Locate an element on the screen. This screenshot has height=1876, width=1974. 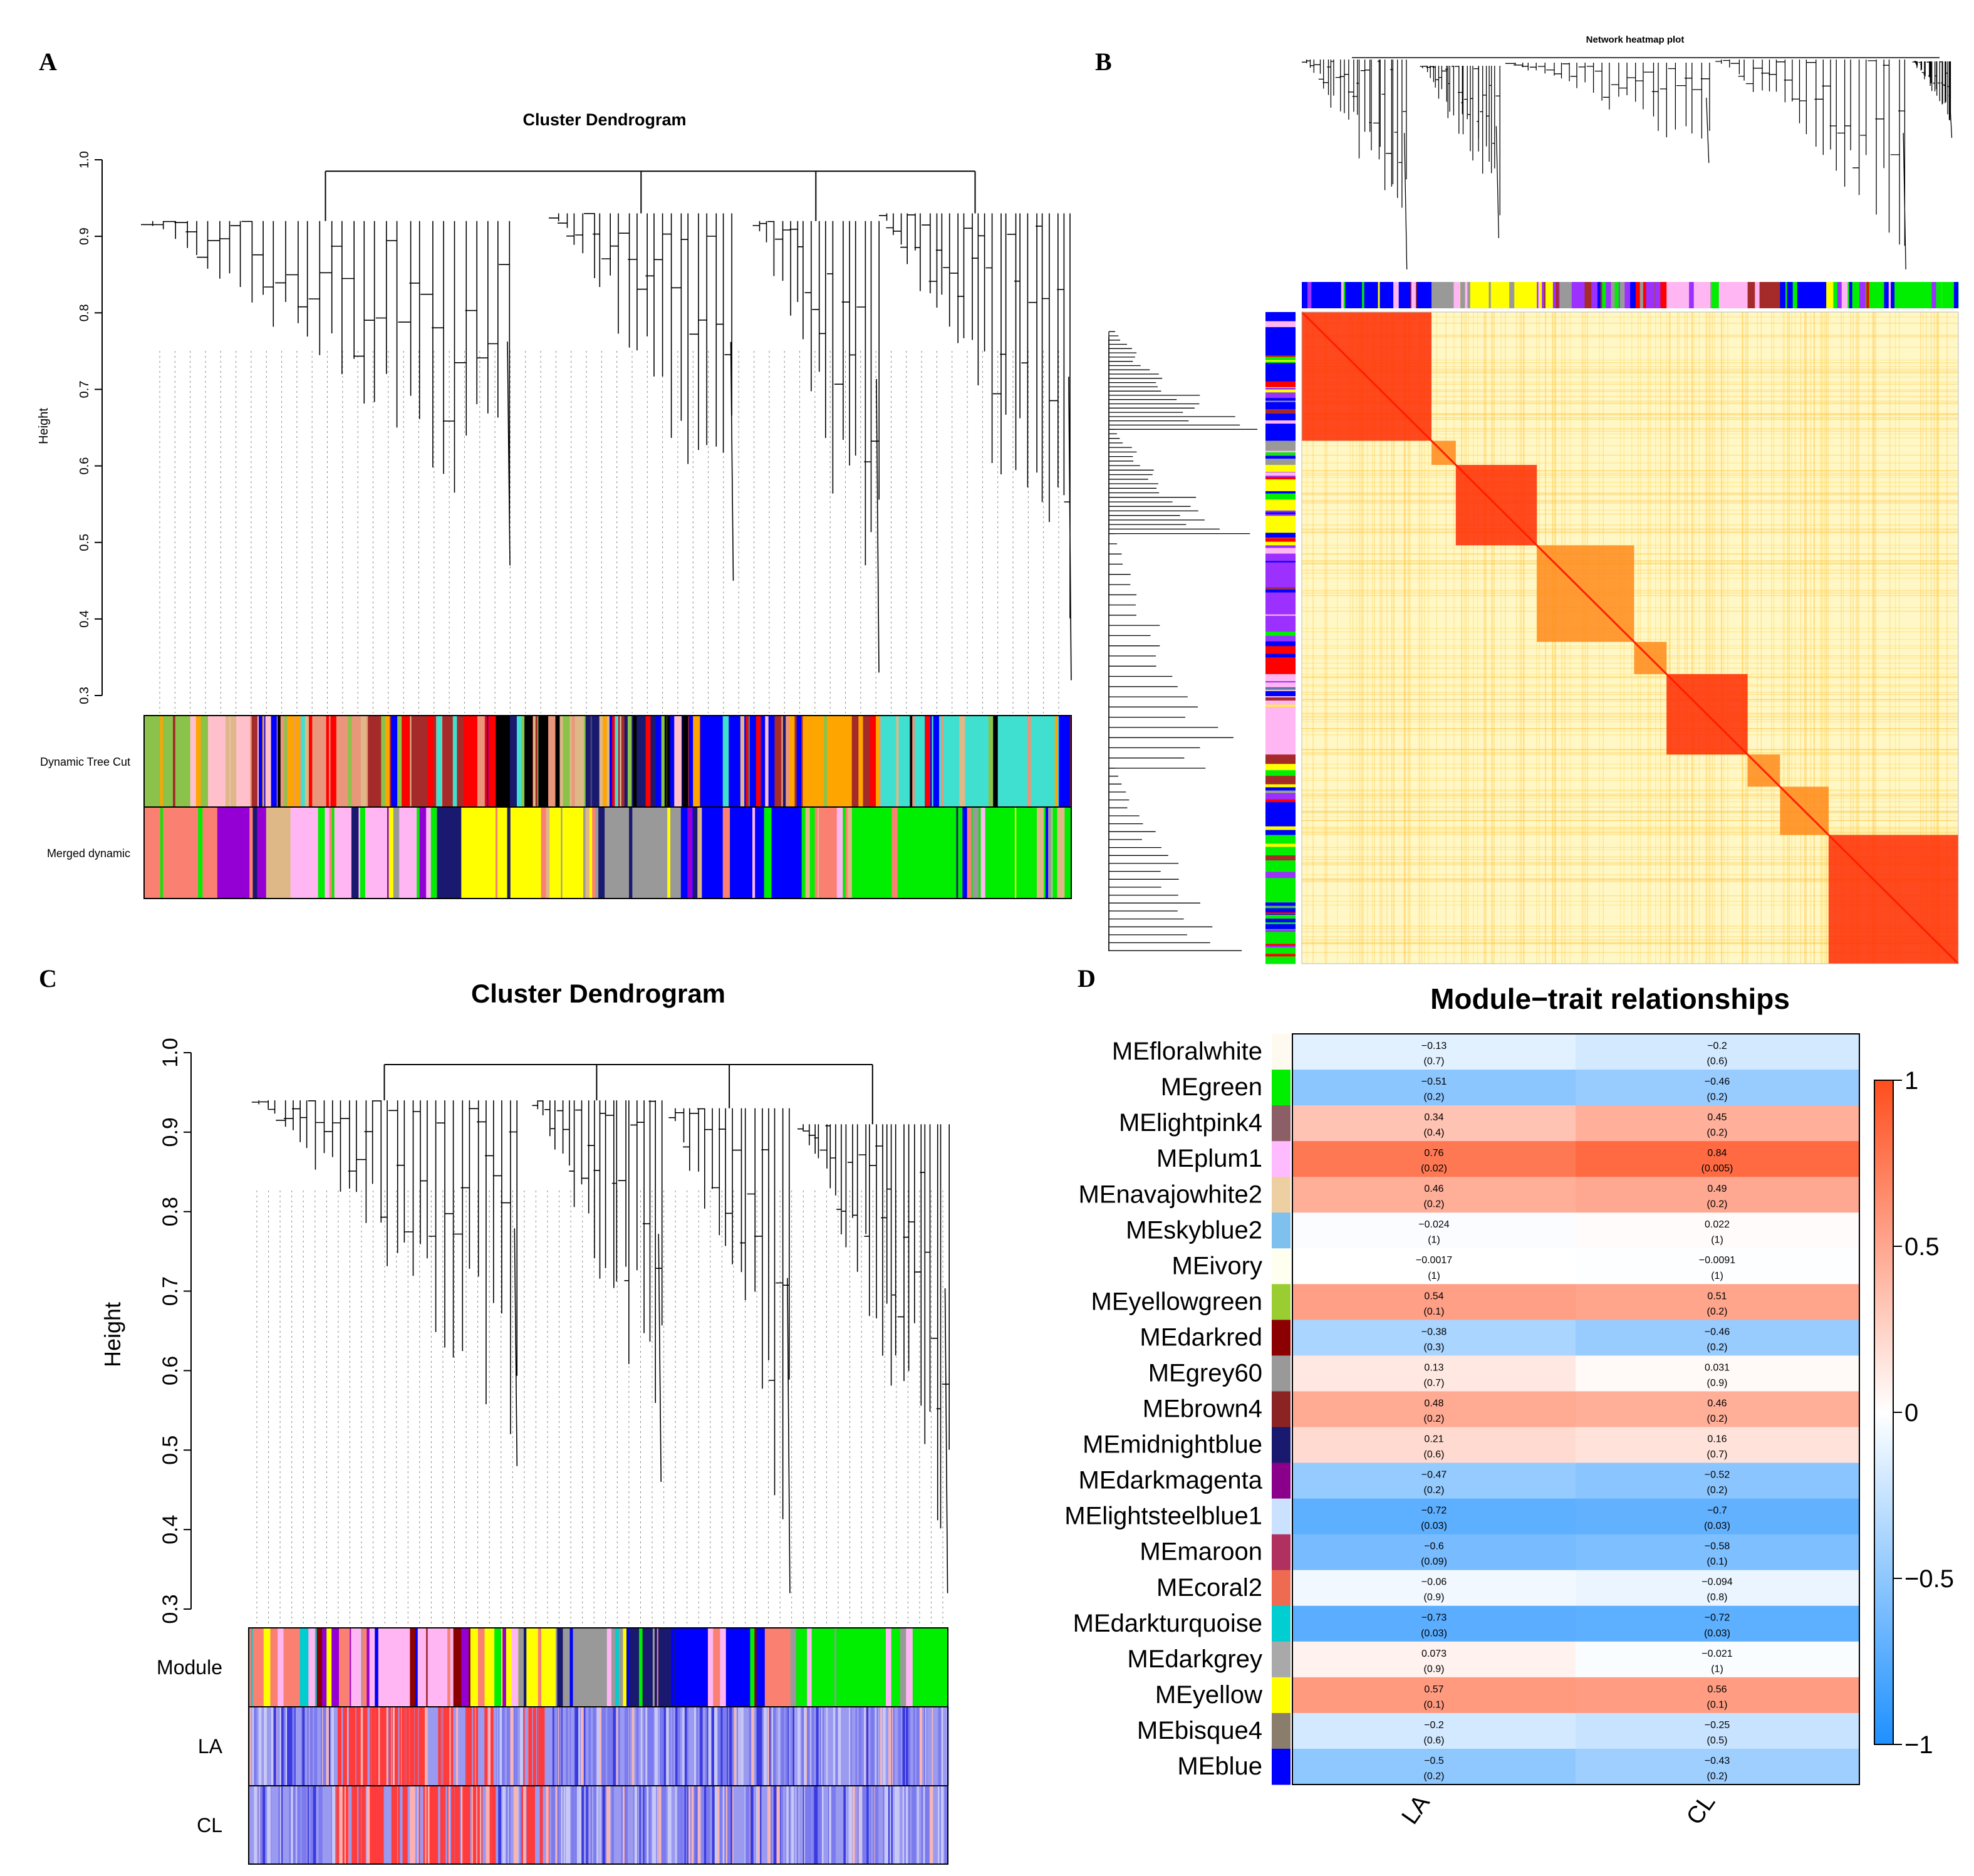
cell-cor-20-0: −0.5 is located at coordinates (1434, 1761).